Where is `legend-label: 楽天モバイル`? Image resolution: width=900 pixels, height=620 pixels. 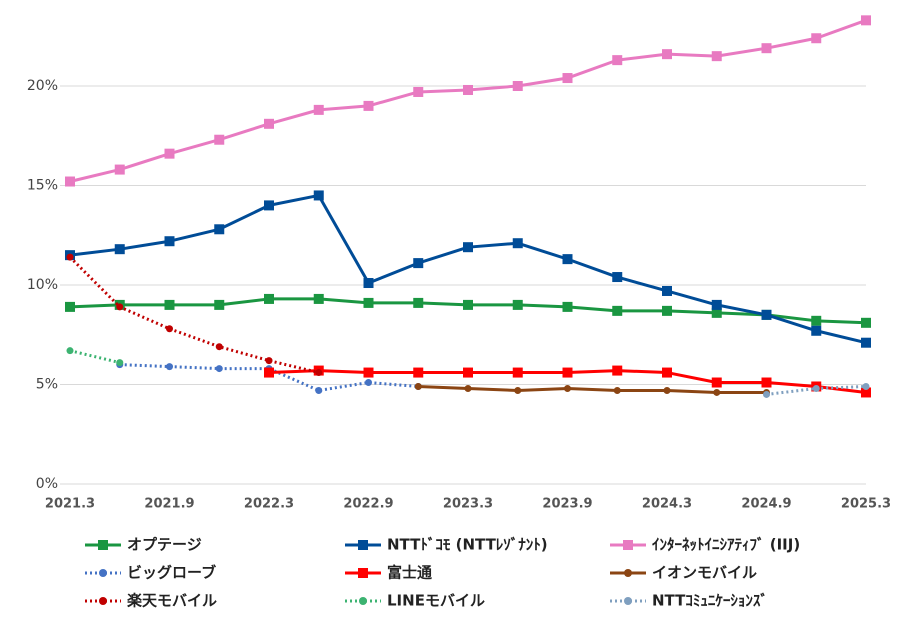 legend-label: 楽天モバイル is located at coordinates (172, 601).